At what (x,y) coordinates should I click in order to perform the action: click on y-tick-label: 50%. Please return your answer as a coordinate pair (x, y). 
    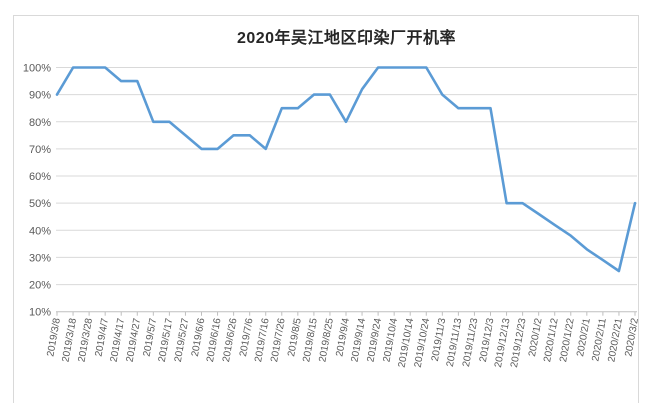
    Looking at the image, I should click on (40, 204).